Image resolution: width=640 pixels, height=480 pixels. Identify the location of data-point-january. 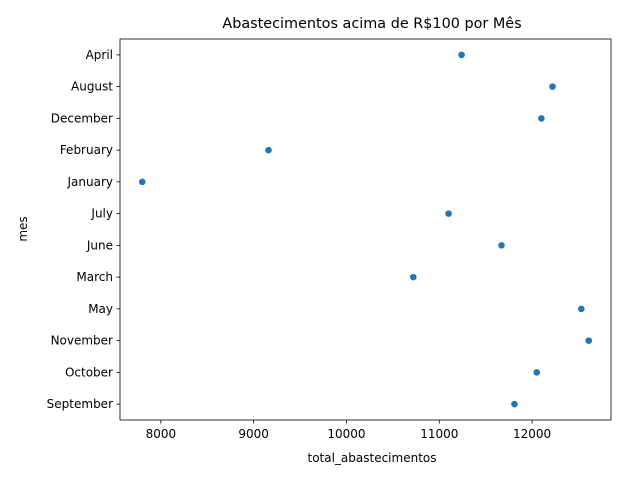
(142, 181).